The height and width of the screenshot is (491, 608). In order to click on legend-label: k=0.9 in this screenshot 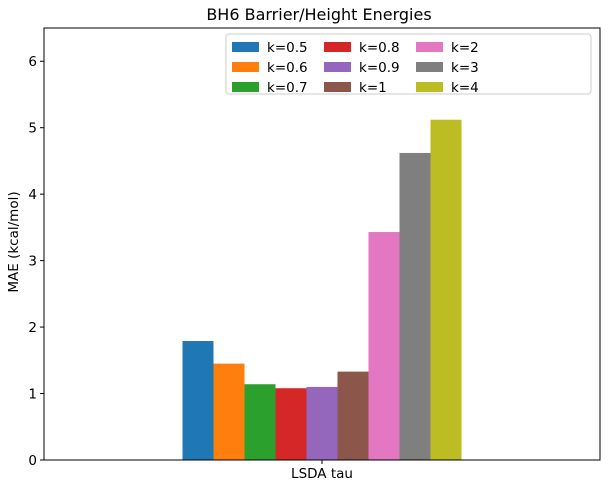, I will do `click(379, 68)`.